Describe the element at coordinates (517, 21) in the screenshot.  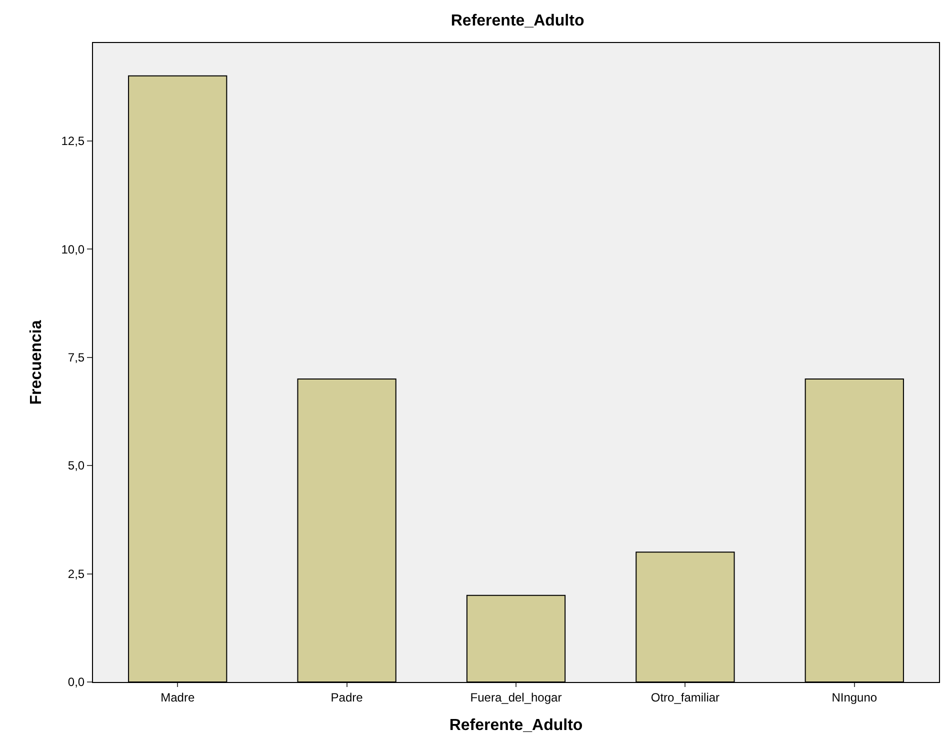
I see `chart-title: Referente_Adulto` at that location.